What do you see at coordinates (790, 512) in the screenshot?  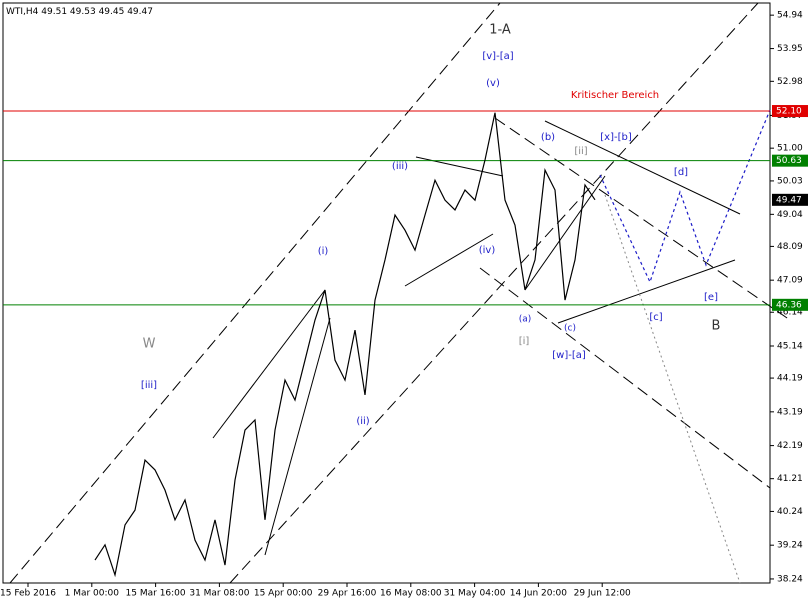 I see `y-tick-label: 40.24` at bounding box center [790, 512].